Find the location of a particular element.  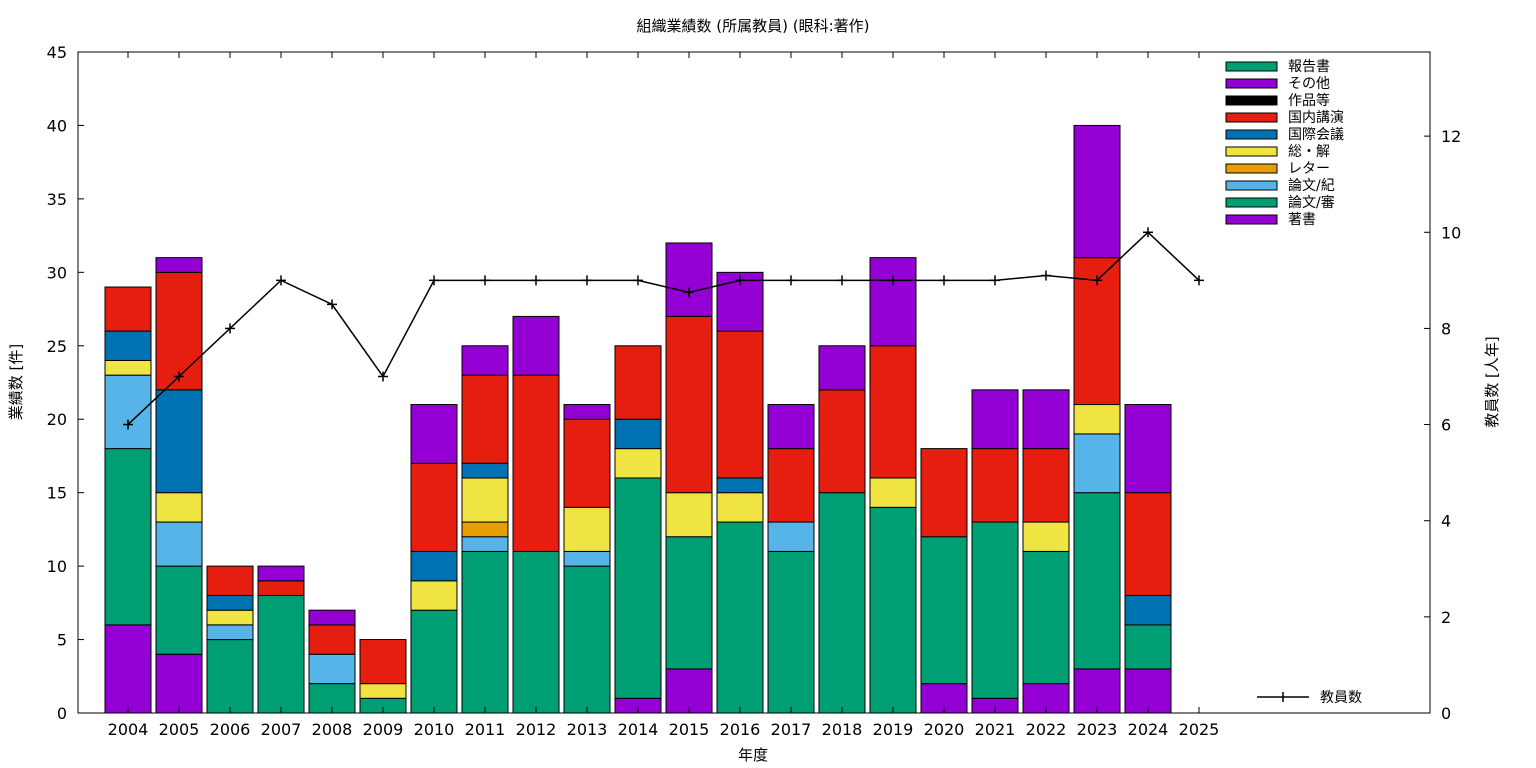

x-tick-label: 2009 is located at coordinates (383, 729).